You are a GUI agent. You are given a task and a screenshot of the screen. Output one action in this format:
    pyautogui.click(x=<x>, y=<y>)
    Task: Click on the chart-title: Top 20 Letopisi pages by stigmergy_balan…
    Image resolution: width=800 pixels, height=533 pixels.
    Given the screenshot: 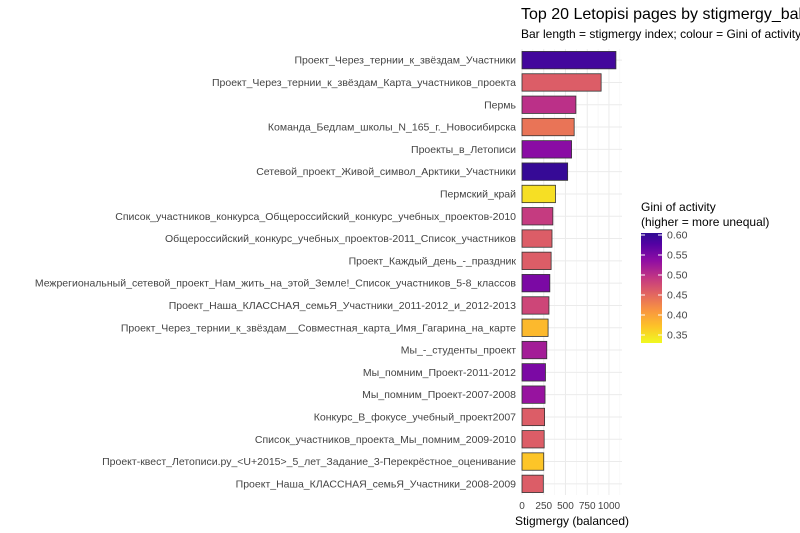 What is the action you would take?
    pyautogui.click(x=660, y=14)
    